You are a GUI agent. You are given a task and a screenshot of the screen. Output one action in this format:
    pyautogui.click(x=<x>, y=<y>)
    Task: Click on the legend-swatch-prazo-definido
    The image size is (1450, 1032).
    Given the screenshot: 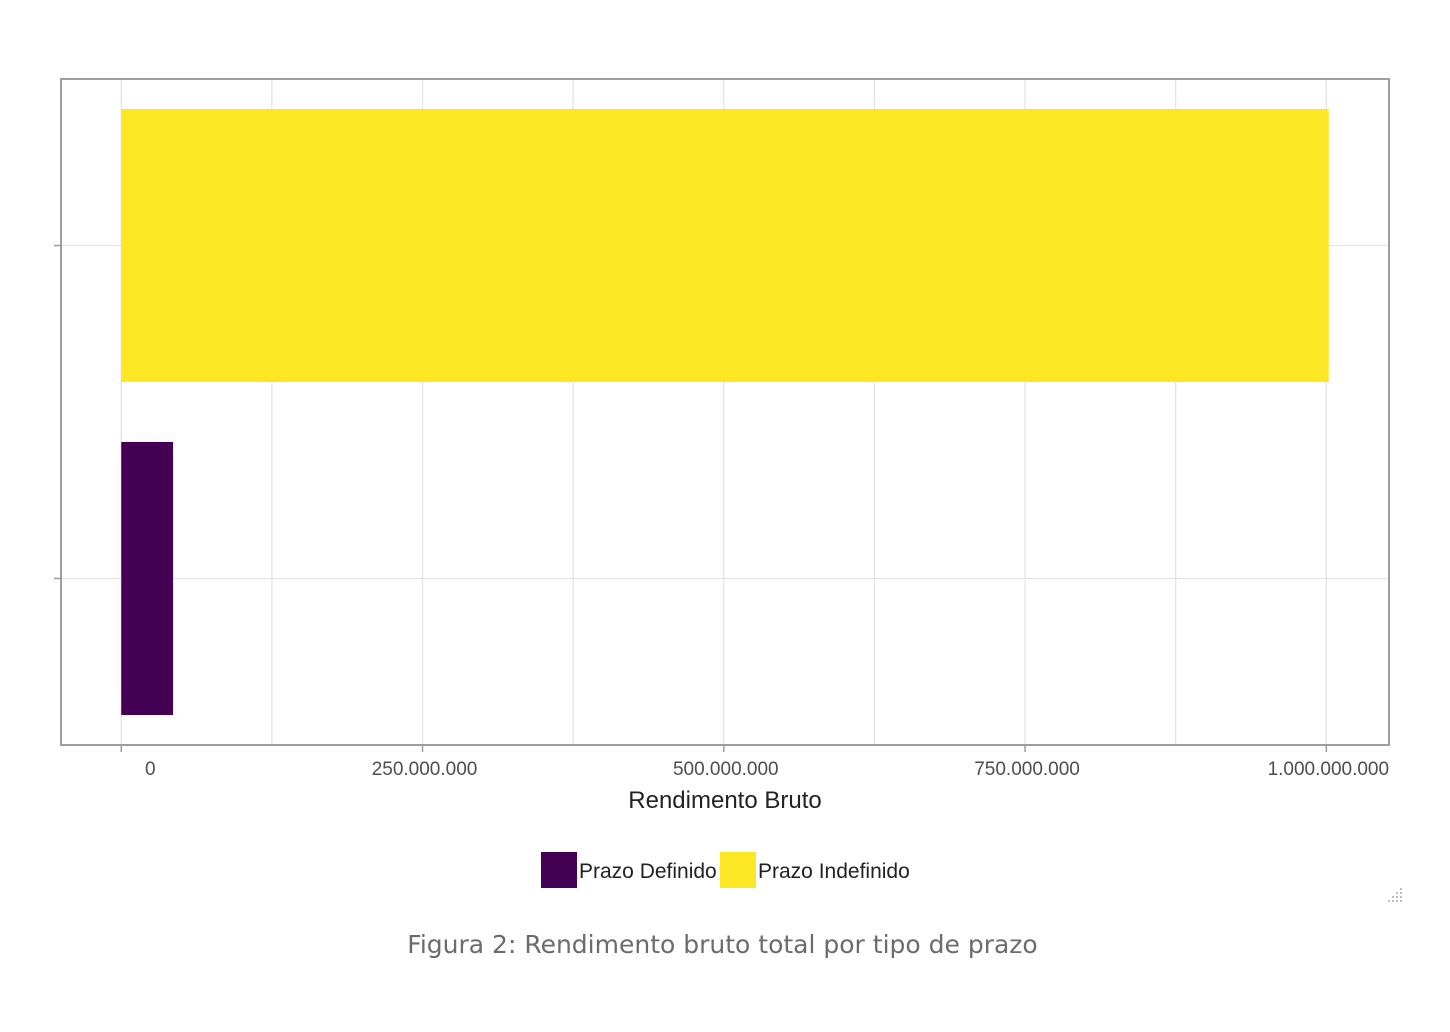 What is the action you would take?
    pyautogui.click(x=559, y=870)
    